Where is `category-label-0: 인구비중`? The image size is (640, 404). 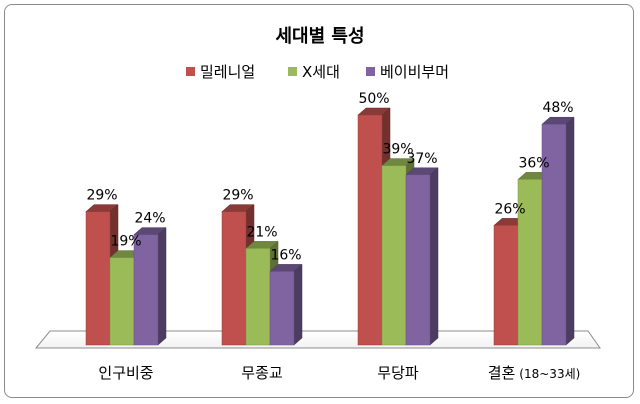
category-label-0: 인구비중 is located at coordinates (125, 373).